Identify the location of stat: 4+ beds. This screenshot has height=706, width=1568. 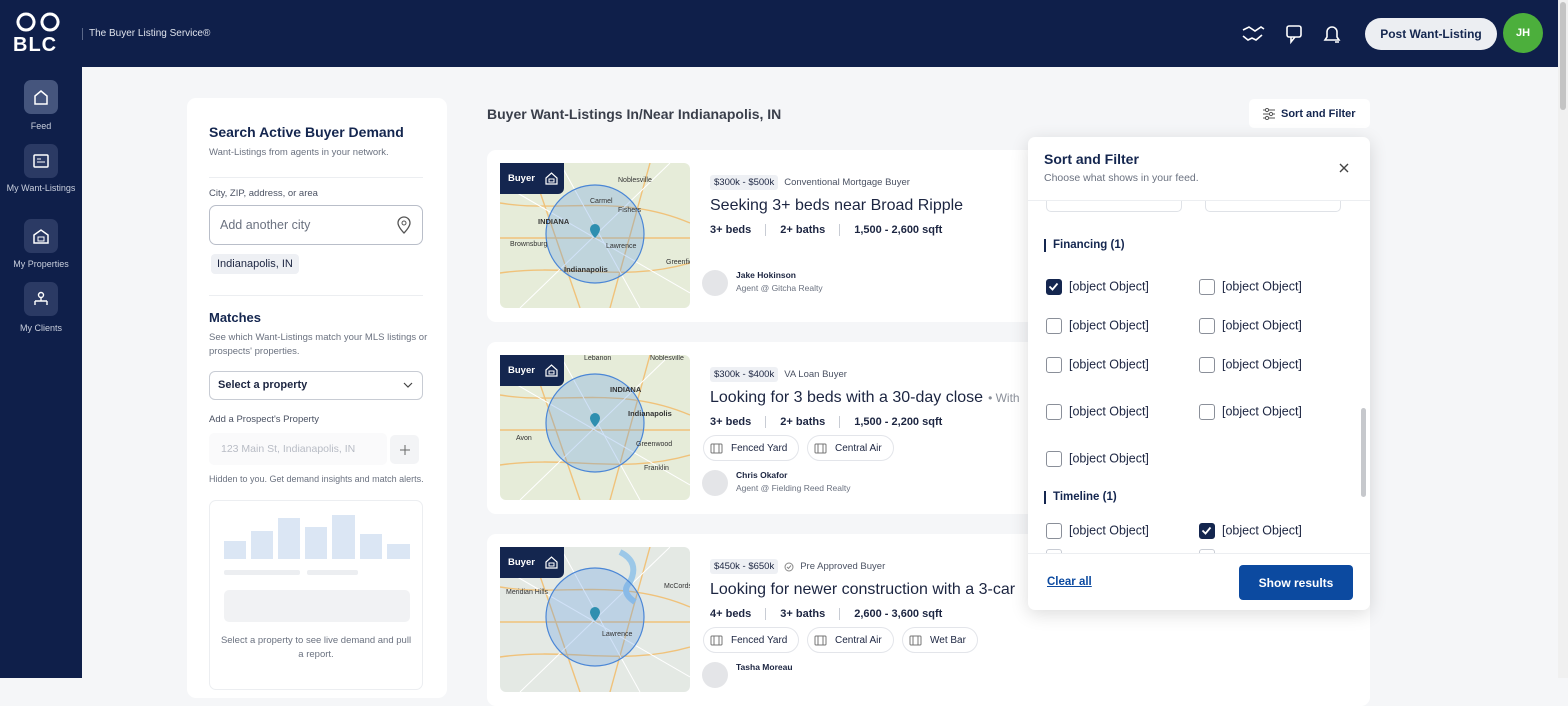
(731, 614).